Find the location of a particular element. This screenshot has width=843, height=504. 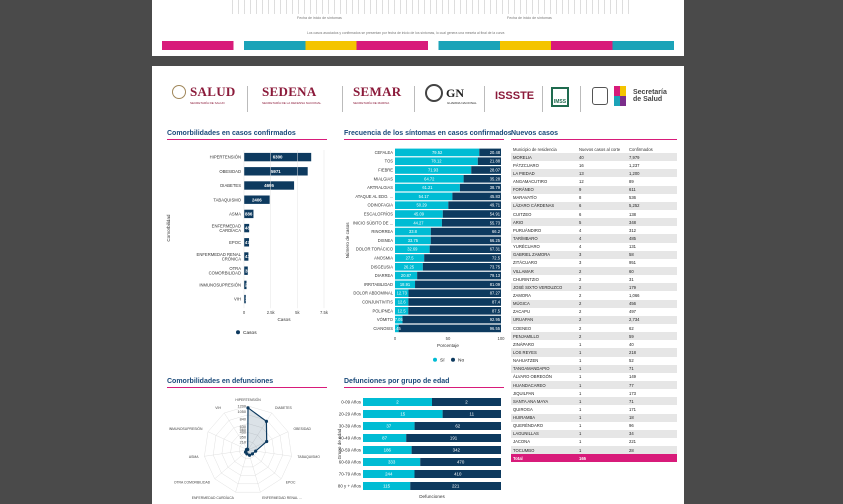

table-row: ÁLVARO OBREGÓN 1 149 is located at coordinates (594, 377).